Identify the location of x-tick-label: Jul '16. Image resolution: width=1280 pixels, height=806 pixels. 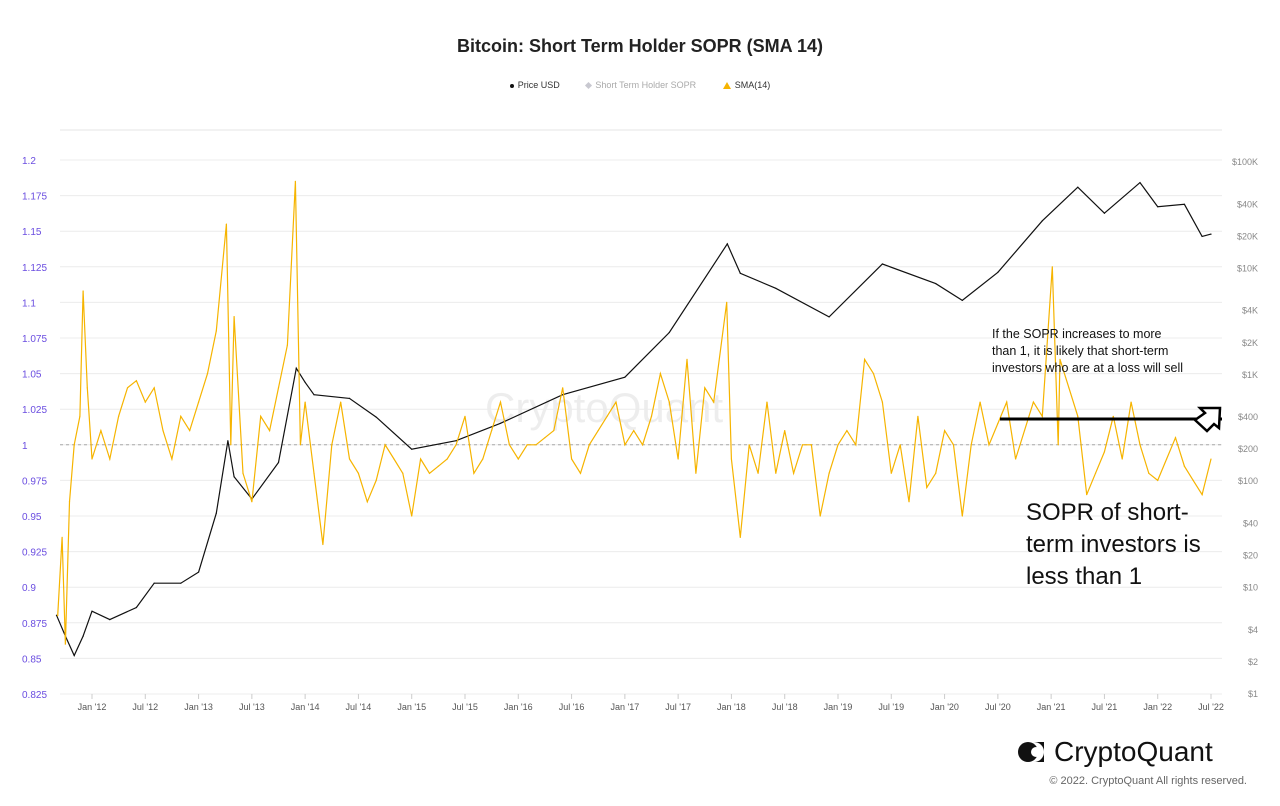
(572, 707).